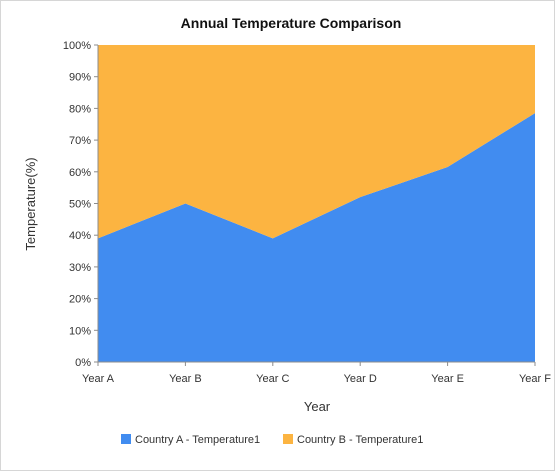 The width and height of the screenshot is (555, 472). I want to click on y-axis-label: Temperature(%), so click(30, 203).